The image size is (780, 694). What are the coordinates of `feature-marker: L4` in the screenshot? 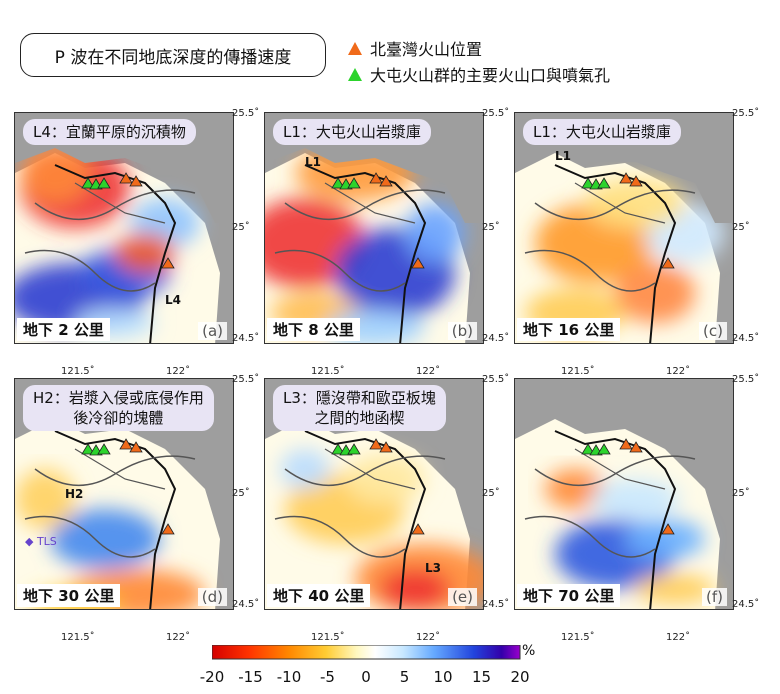 It's located at (173, 300).